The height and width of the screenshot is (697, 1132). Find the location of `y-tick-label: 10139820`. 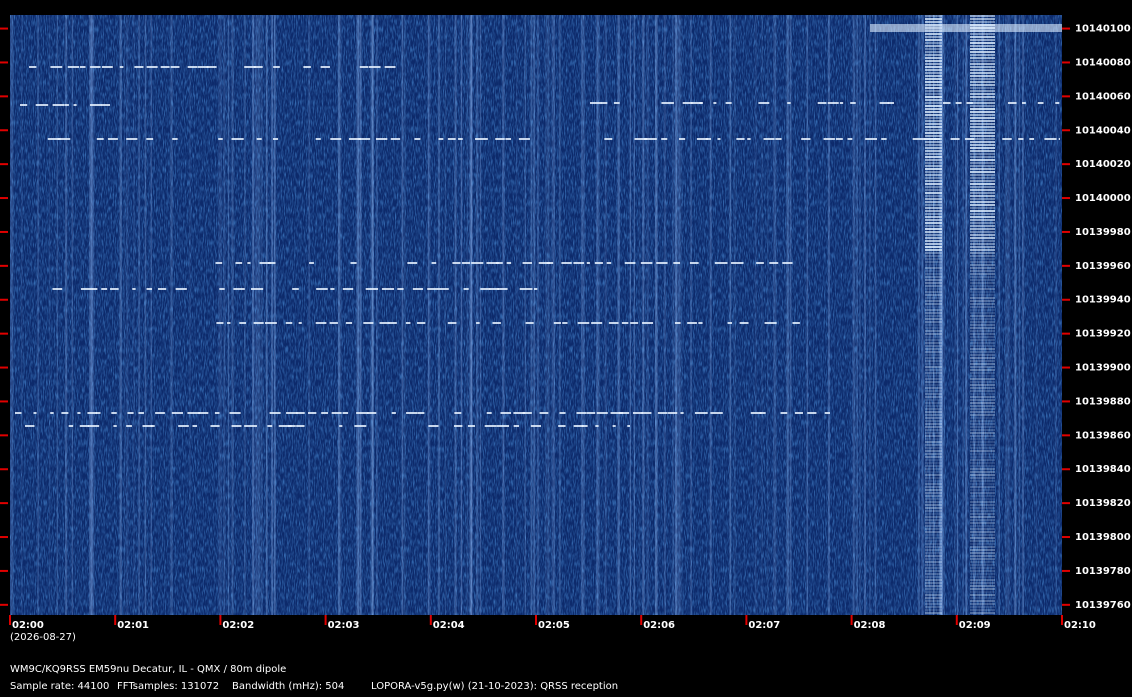

y-tick-label: 10139820 is located at coordinates (1103, 503).